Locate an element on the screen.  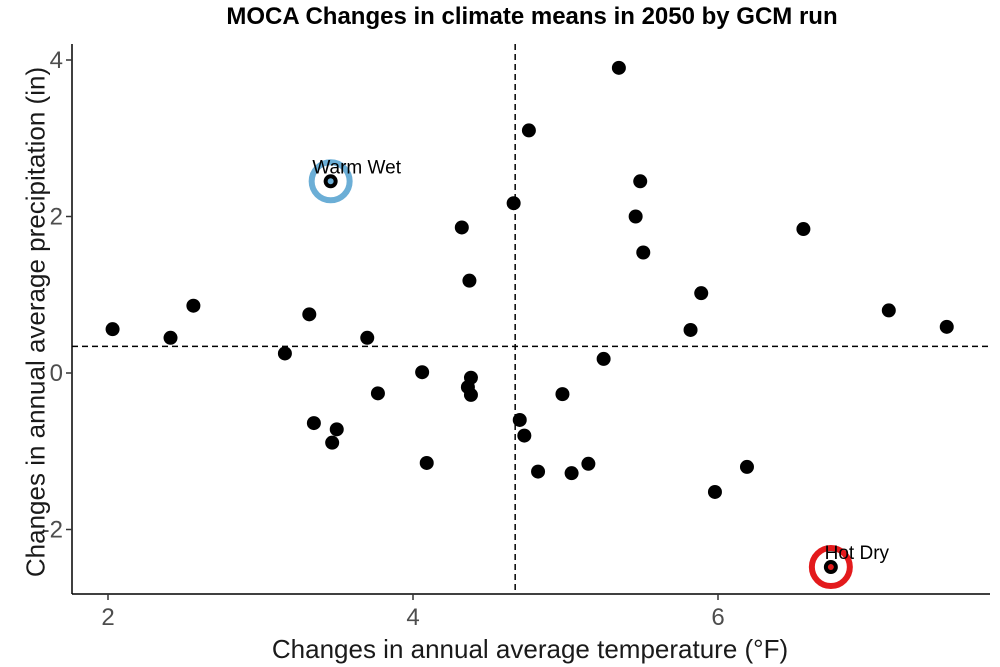
x-tick-label: 2 is located at coordinates (107, 617).